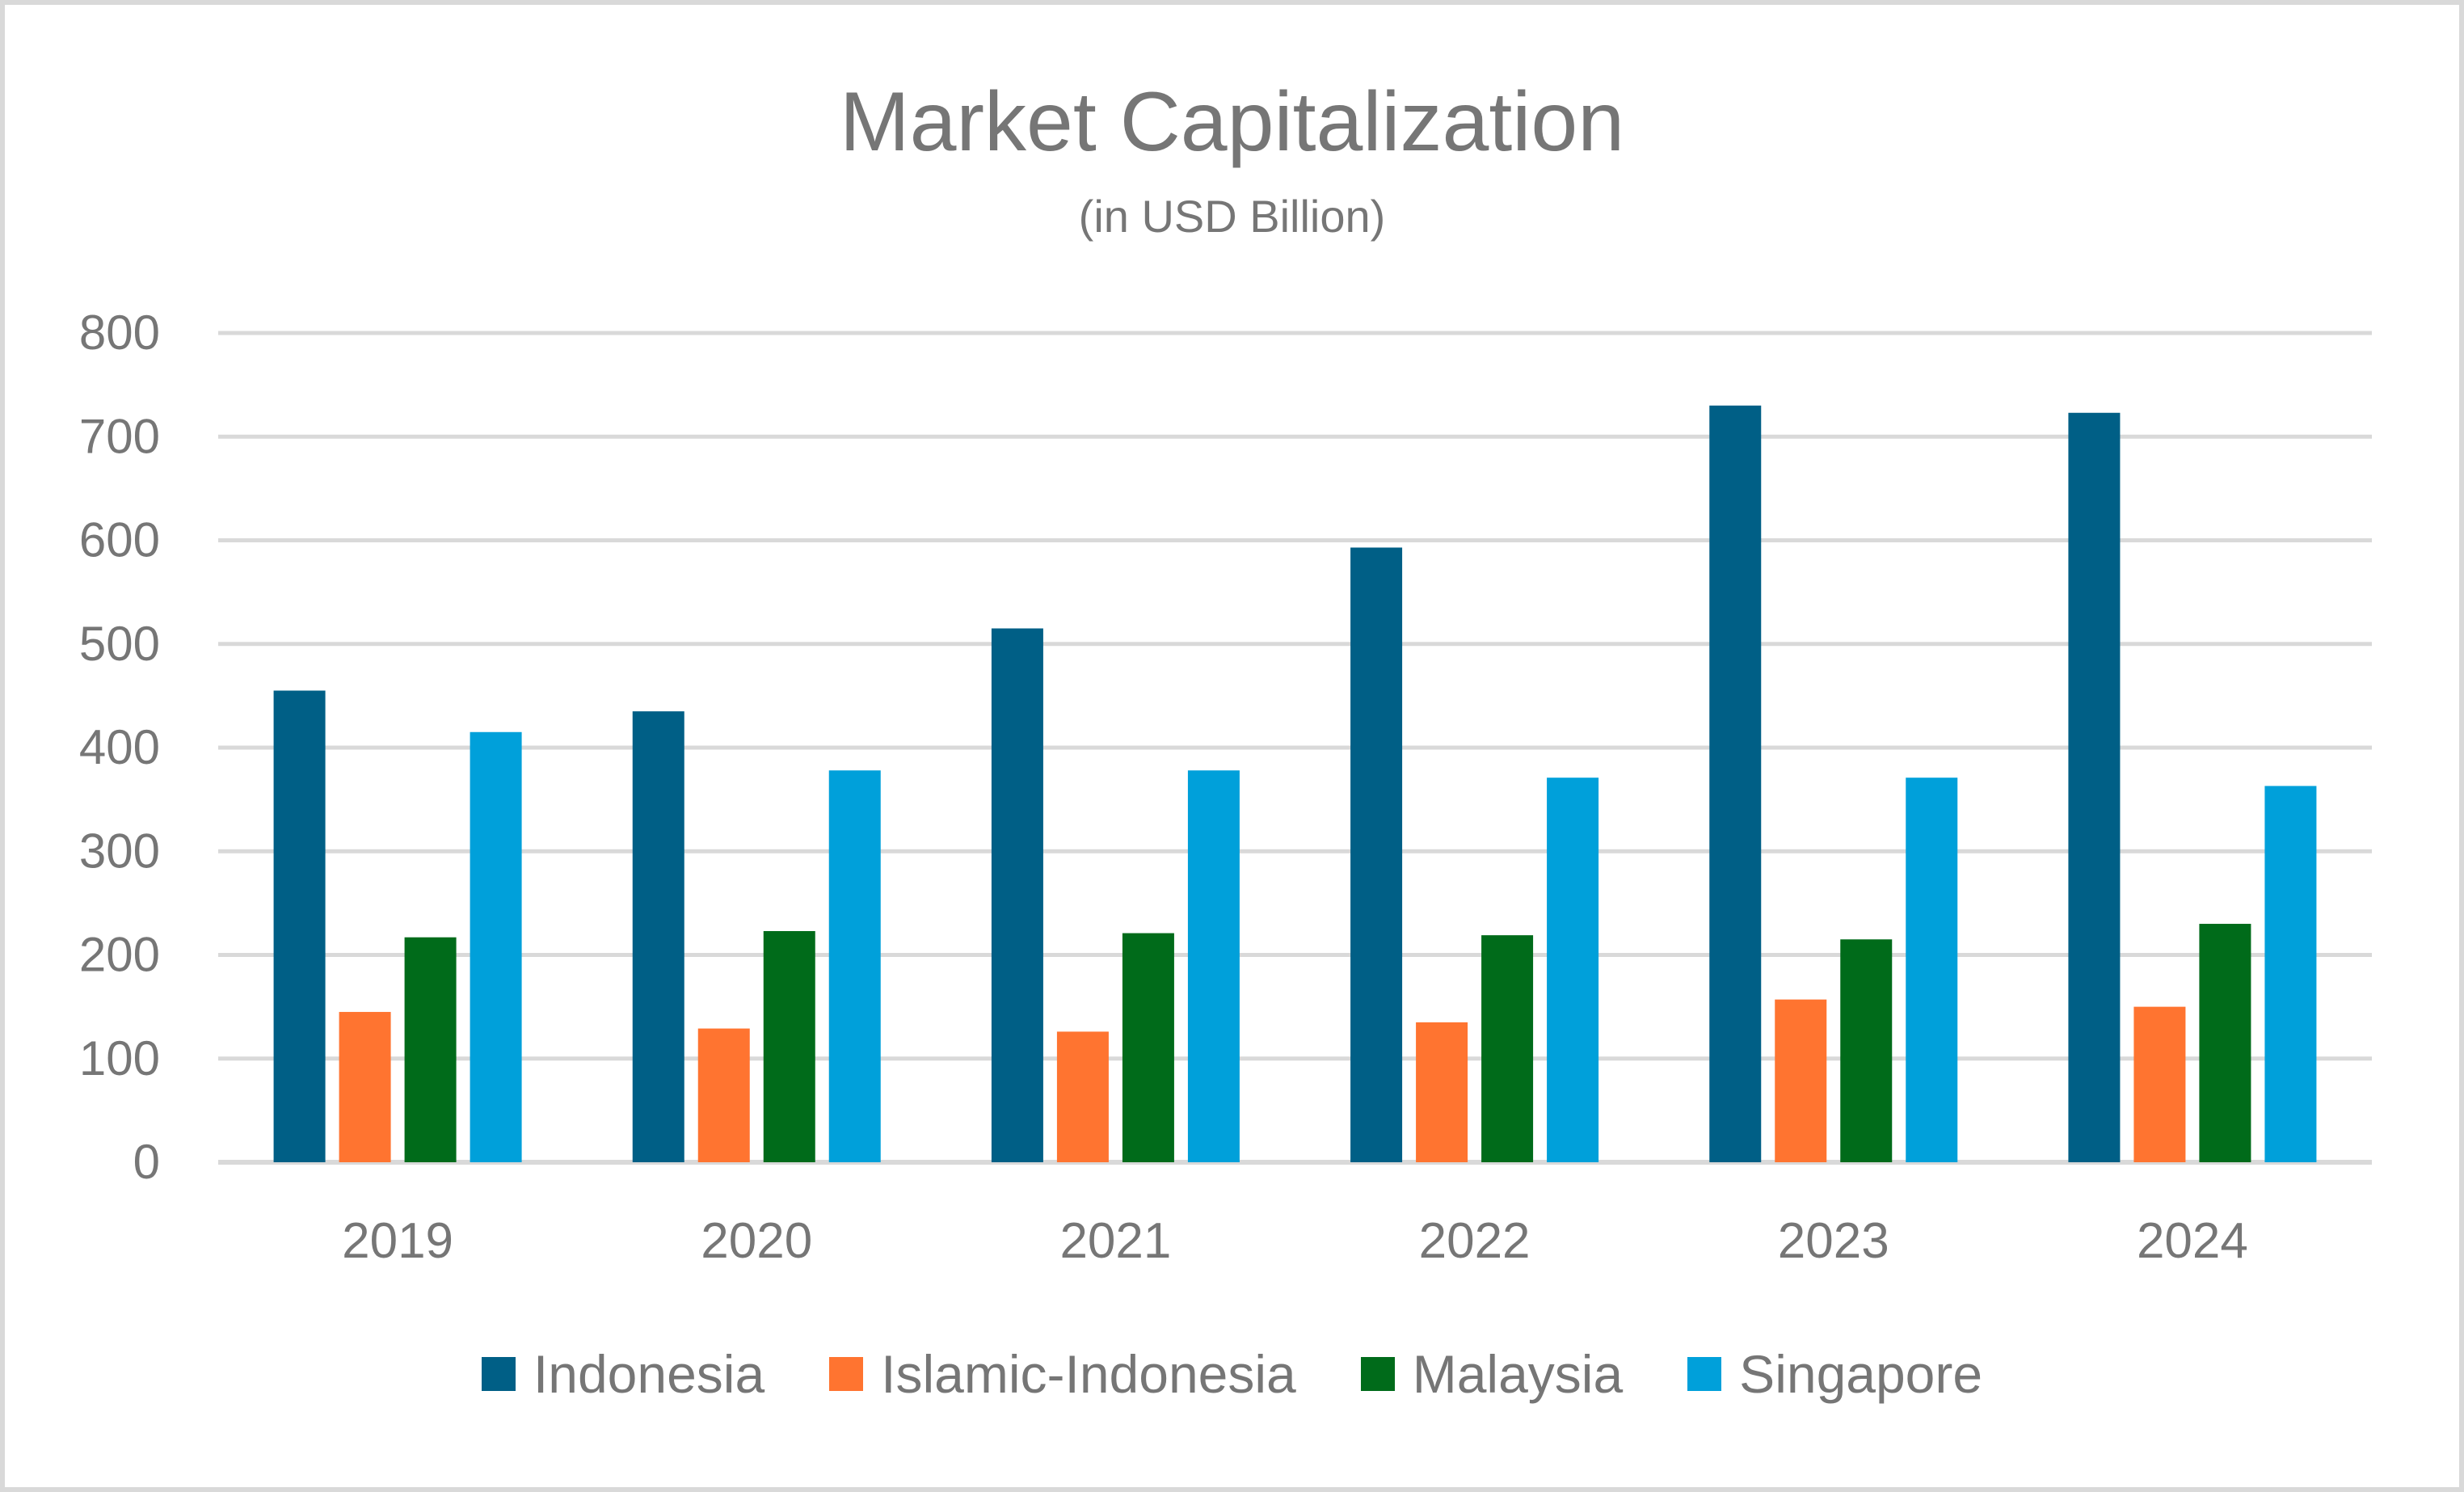  Describe the element at coordinates (119, 436) in the screenshot. I see `y-tick-label: 700` at that location.